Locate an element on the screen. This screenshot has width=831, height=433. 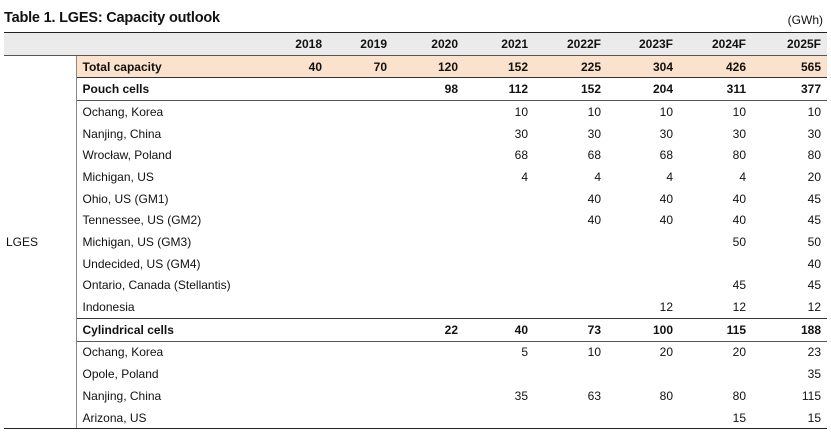
table-row: Tennessee, US (GM2) 40 40 40 45 is located at coordinates (415, 221).